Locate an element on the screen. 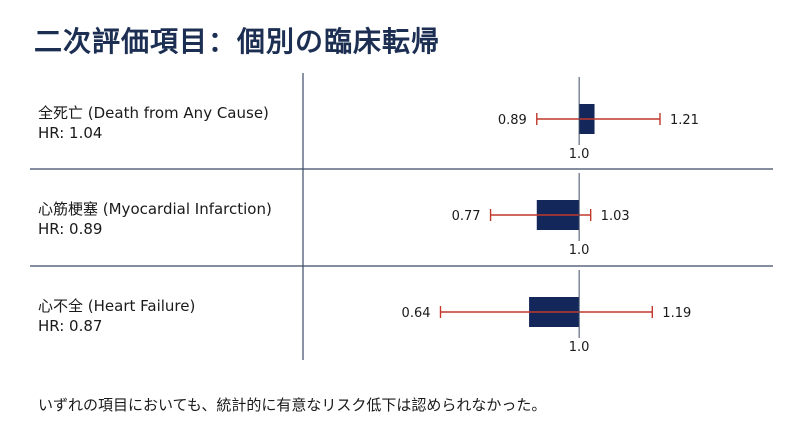 This screenshot has width=800, height=429. footnote: いずれの項目においても、統計的に有意なリスク低下は認められなかった。 is located at coordinates (292, 405).